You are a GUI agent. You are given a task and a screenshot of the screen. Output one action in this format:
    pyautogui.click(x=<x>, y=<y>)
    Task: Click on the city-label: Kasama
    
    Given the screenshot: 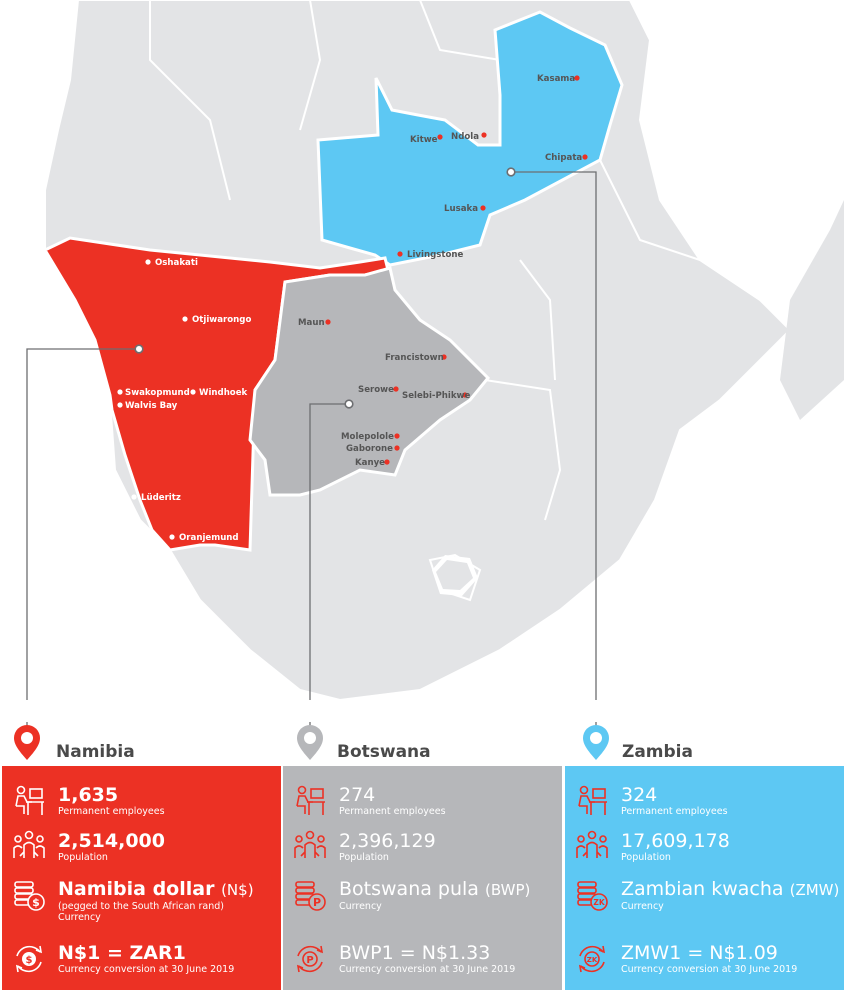 What is the action you would take?
    pyautogui.click(x=556, y=79)
    